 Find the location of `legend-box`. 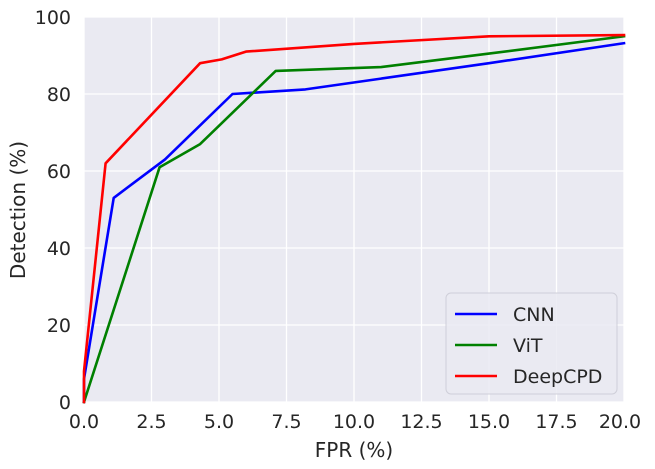

legend-box is located at coordinates (531, 343).